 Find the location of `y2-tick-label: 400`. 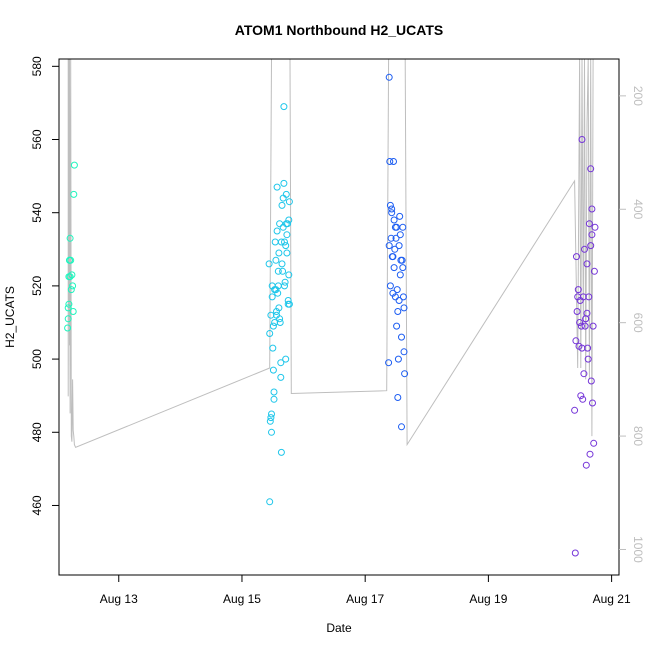

y2-tick-label: 400 is located at coordinates (638, 209).